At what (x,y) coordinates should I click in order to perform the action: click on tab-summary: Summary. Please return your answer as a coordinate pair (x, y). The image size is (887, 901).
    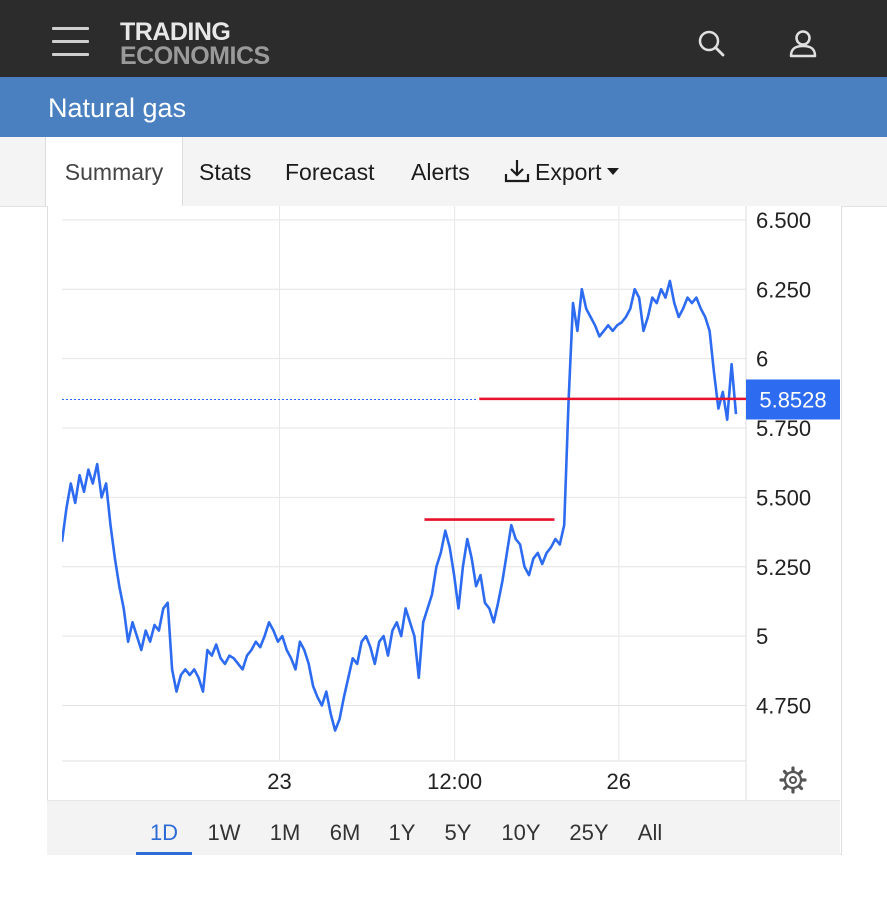
    Looking at the image, I should click on (114, 171).